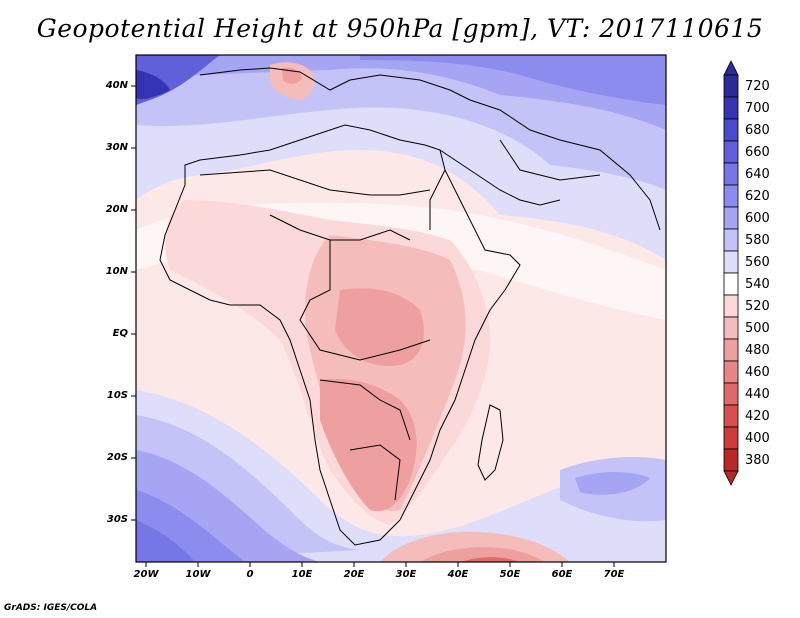 The image size is (800, 618). What do you see at coordinates (51, 608) in the screenshot?
I see `credit-text: GrADS: IGES/COLA` at bounding box center [51, 608].